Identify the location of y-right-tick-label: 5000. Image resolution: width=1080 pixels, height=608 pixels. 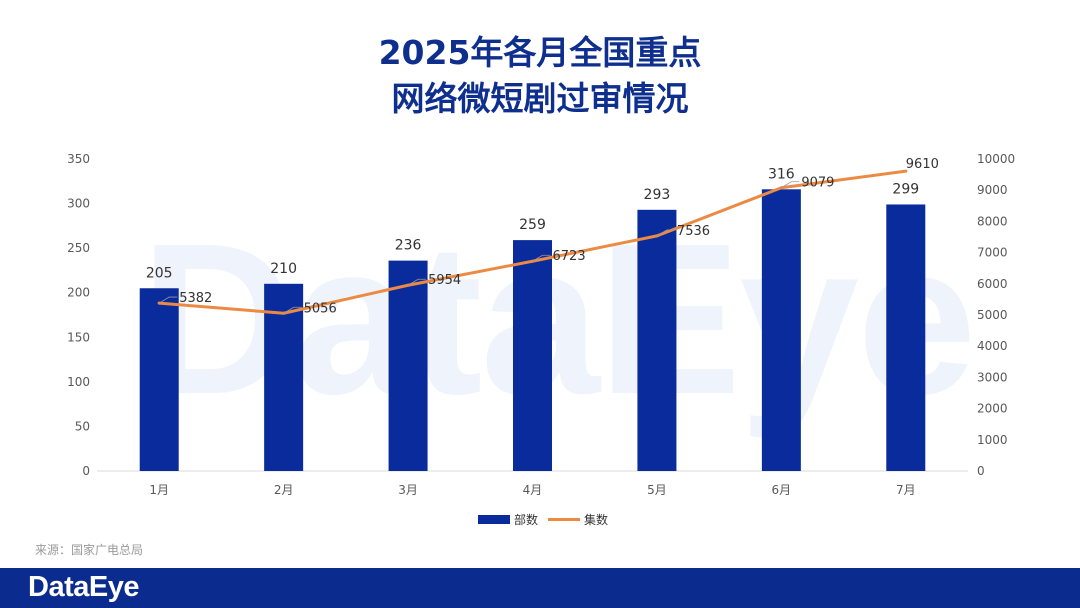
(992, 315).